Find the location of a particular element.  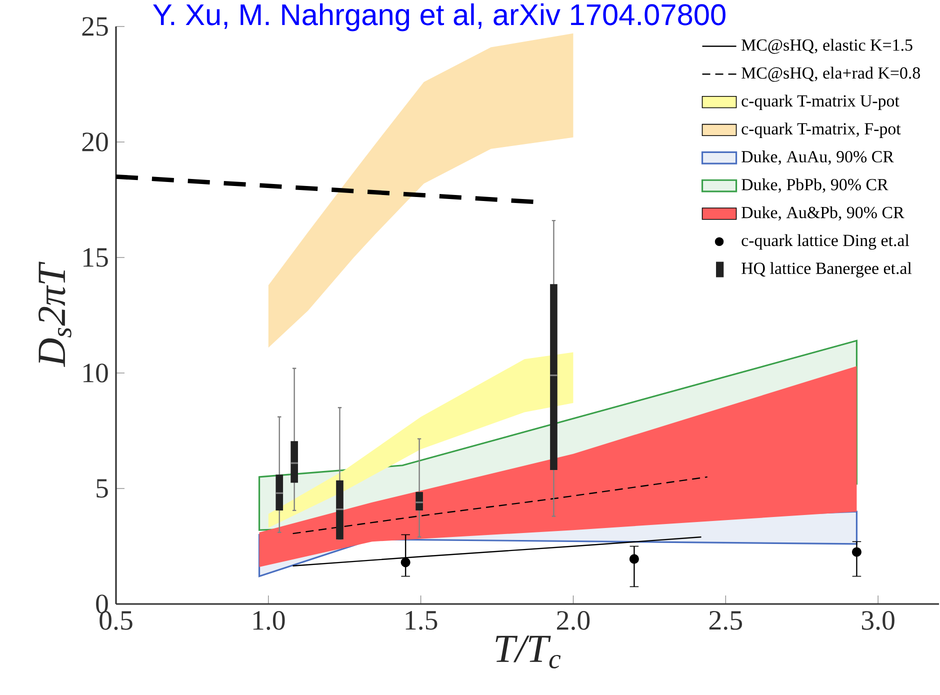

legend-label: c-quark lattice Ding et.al is located at coordinates (826, 242).